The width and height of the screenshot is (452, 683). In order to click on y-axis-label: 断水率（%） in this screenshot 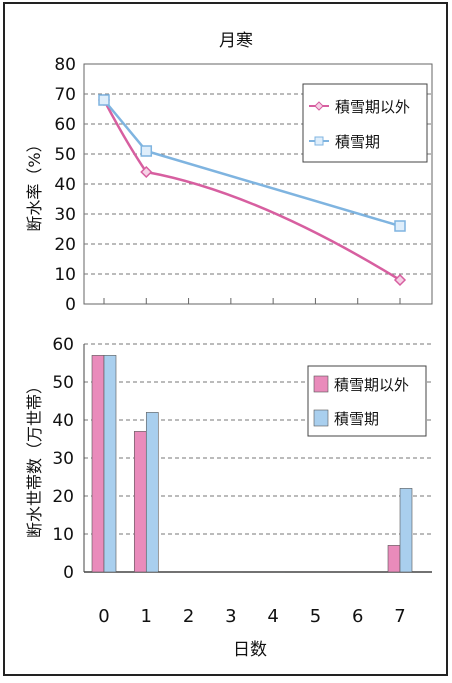, I will do `click(34, 183)`.